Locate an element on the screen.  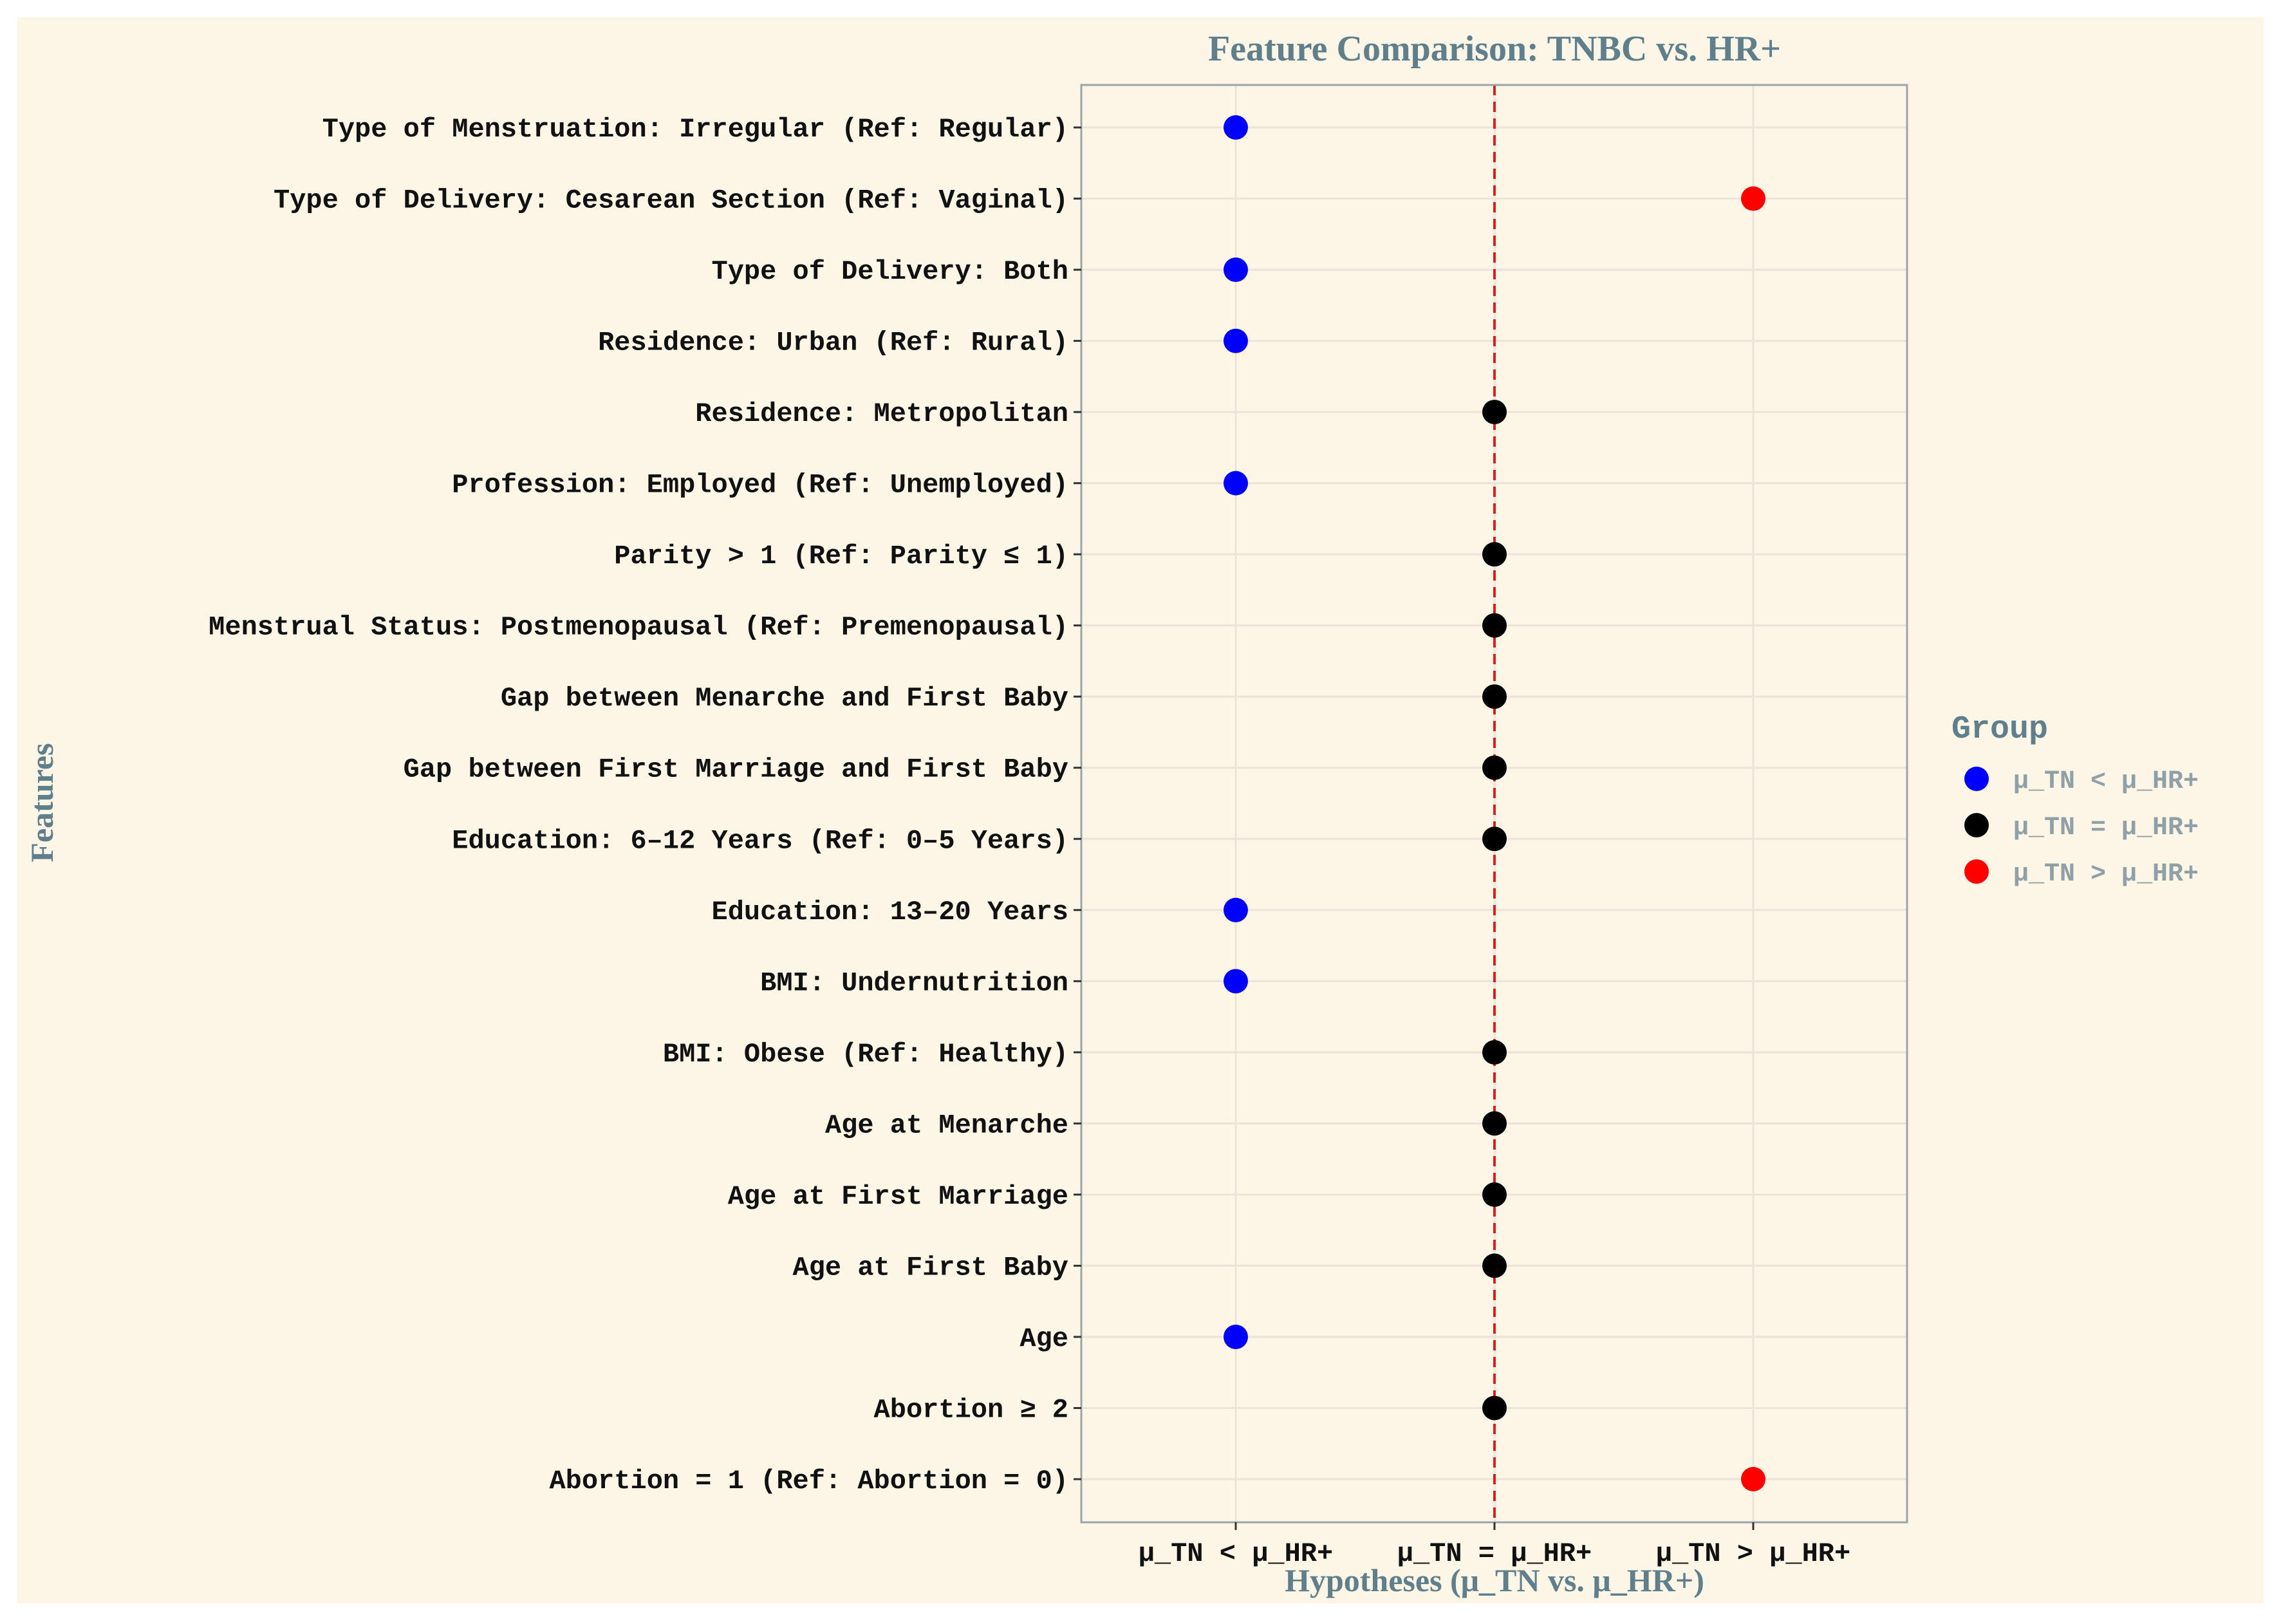
x-tick-labels: μ_TN < μ_HR+ μ_TN = μ_HR+ μ_TN > μ_HR+ is located at coordinates (1494, 1546).